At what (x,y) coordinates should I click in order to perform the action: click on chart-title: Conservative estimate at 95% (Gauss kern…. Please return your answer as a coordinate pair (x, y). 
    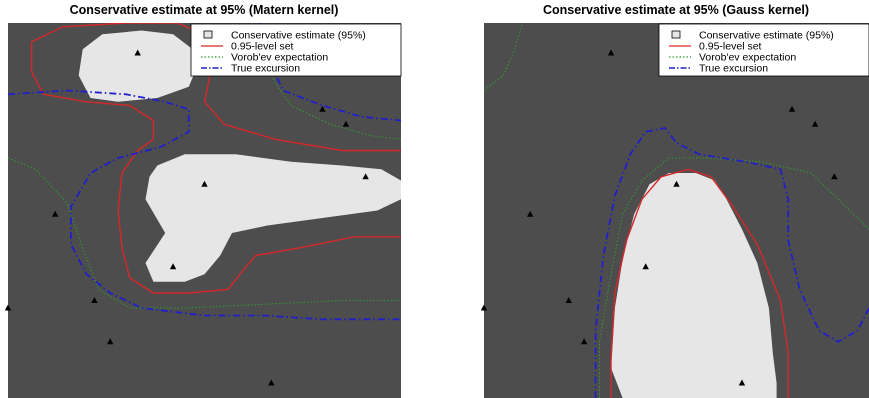
    Looking at the image, I should click on (676, 10).